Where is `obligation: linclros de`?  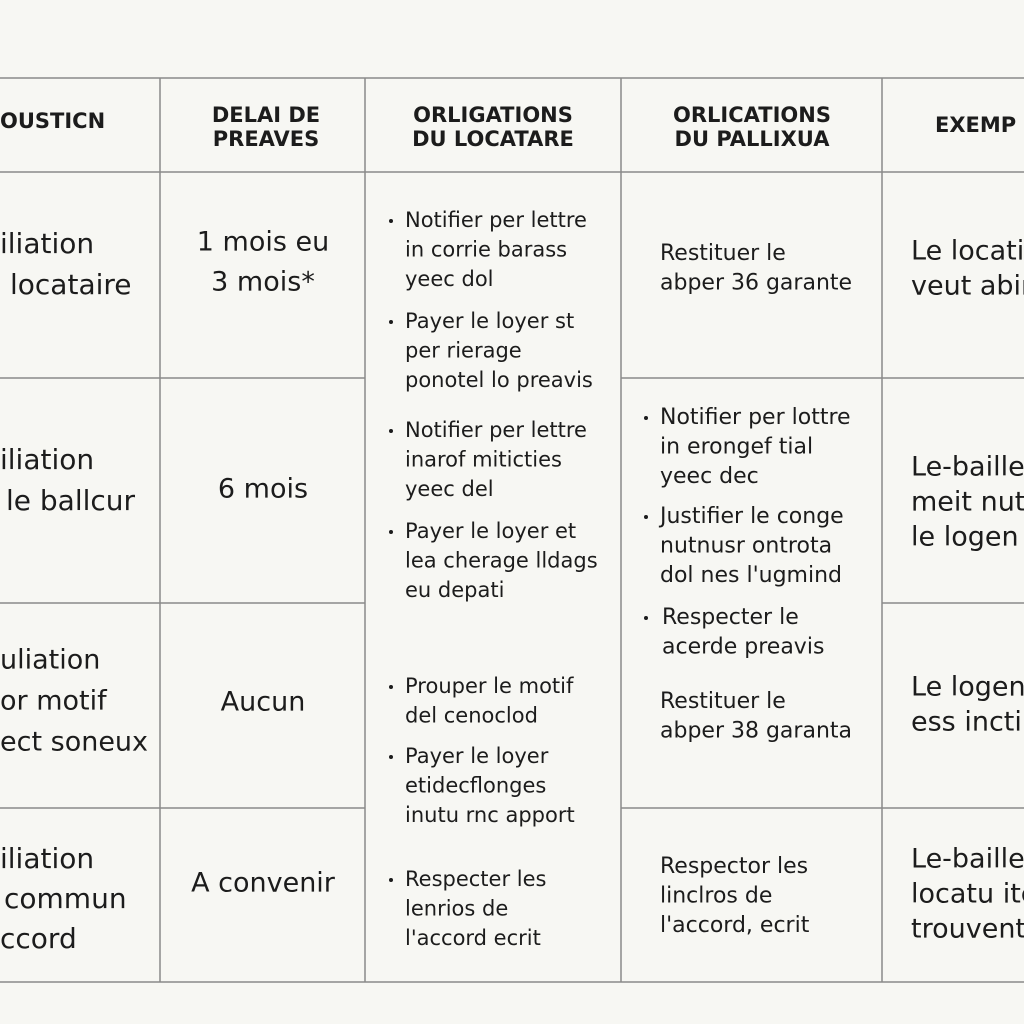
obligation: linclros de is located at coordinates (716, 896).